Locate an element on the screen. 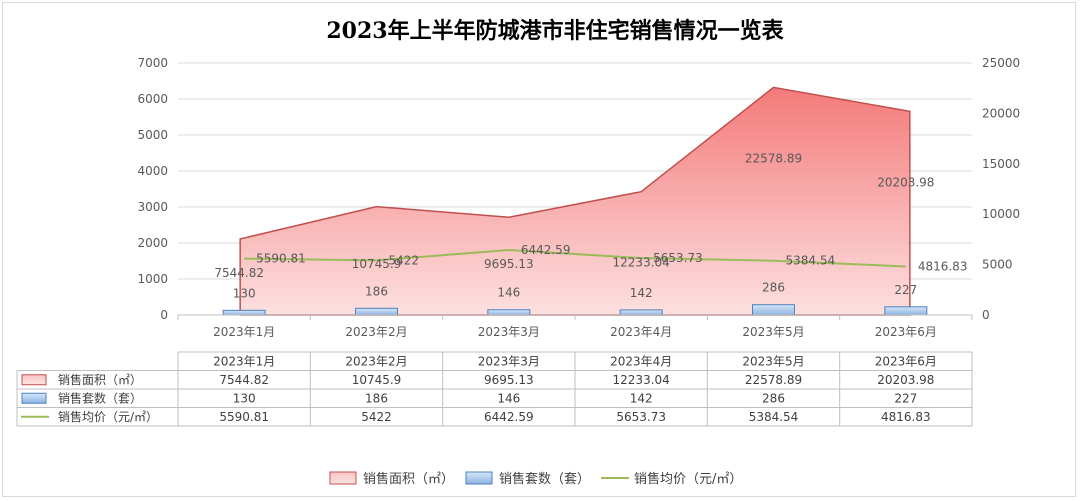 Image resolution: width=1080 pixels, height=501 pixels. table-cell: 10745.9 is located at coordinates (377, 380).